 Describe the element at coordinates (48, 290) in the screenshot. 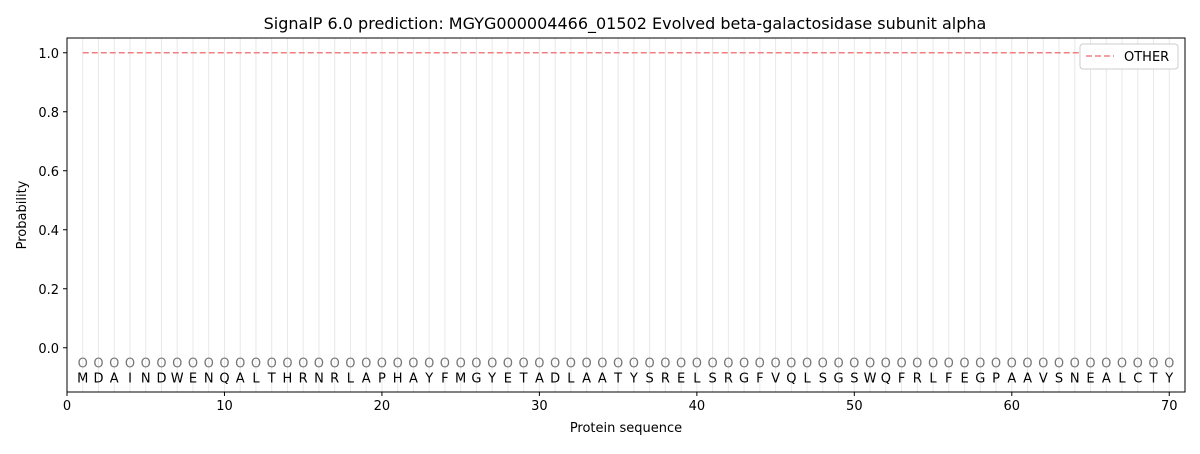

I see `y-tick-label: 0.2` at that location.